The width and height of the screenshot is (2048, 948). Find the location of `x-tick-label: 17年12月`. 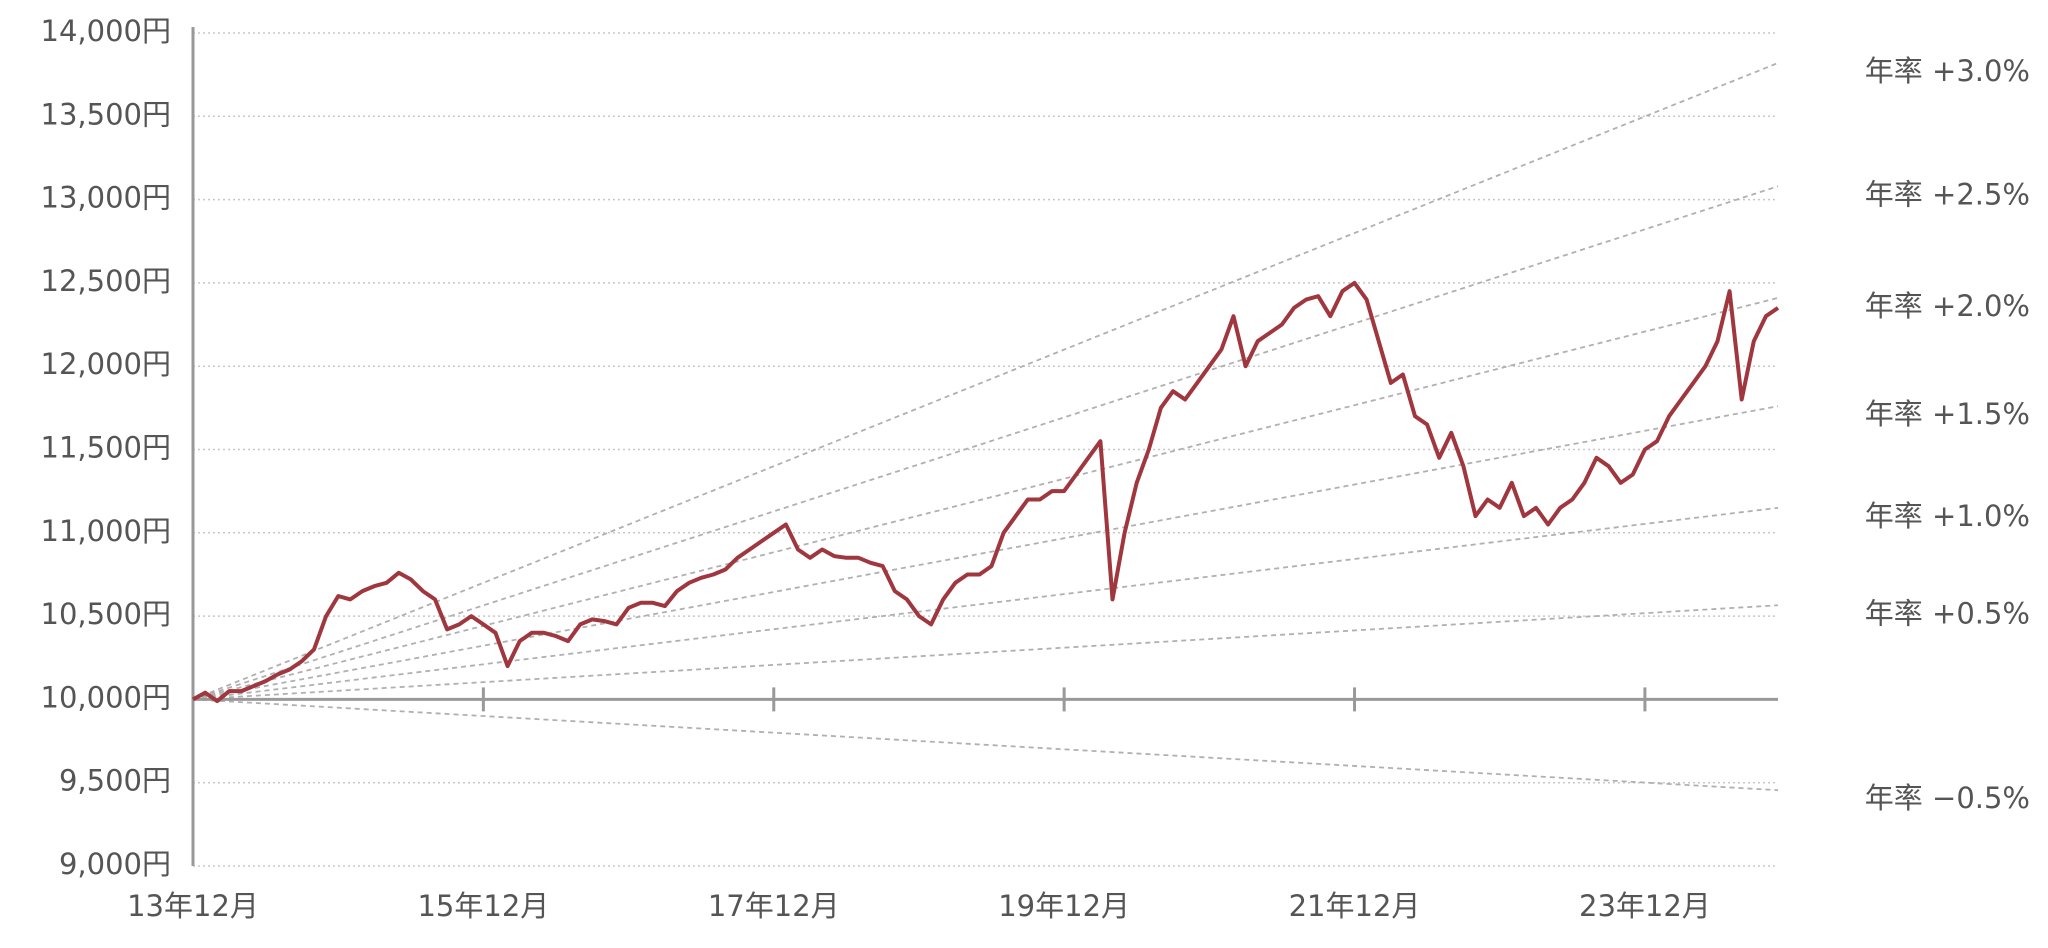

x-tick-label: 17年12月 is located at coordinates (774, 906).